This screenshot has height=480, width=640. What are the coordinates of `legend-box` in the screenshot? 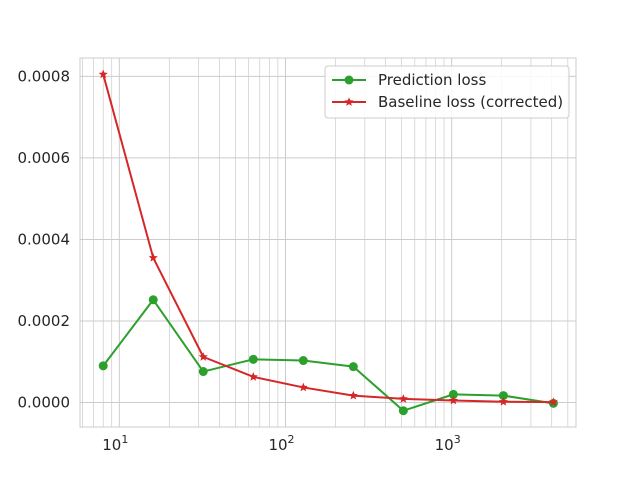 It's located at (447, 92).